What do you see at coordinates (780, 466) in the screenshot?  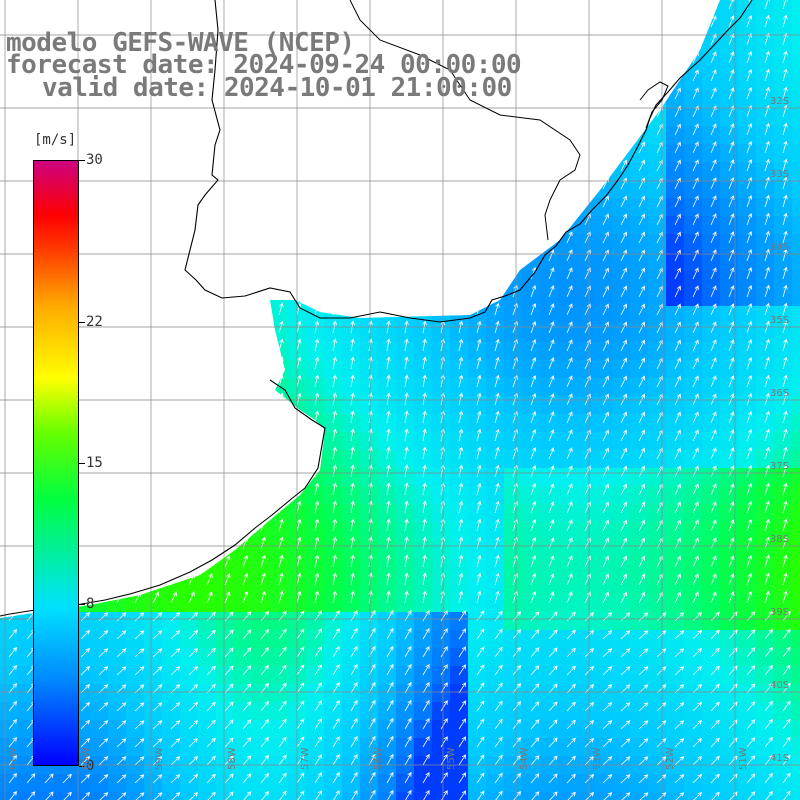 I see `latitude-label: 37S` at bounding box center [780, 466].